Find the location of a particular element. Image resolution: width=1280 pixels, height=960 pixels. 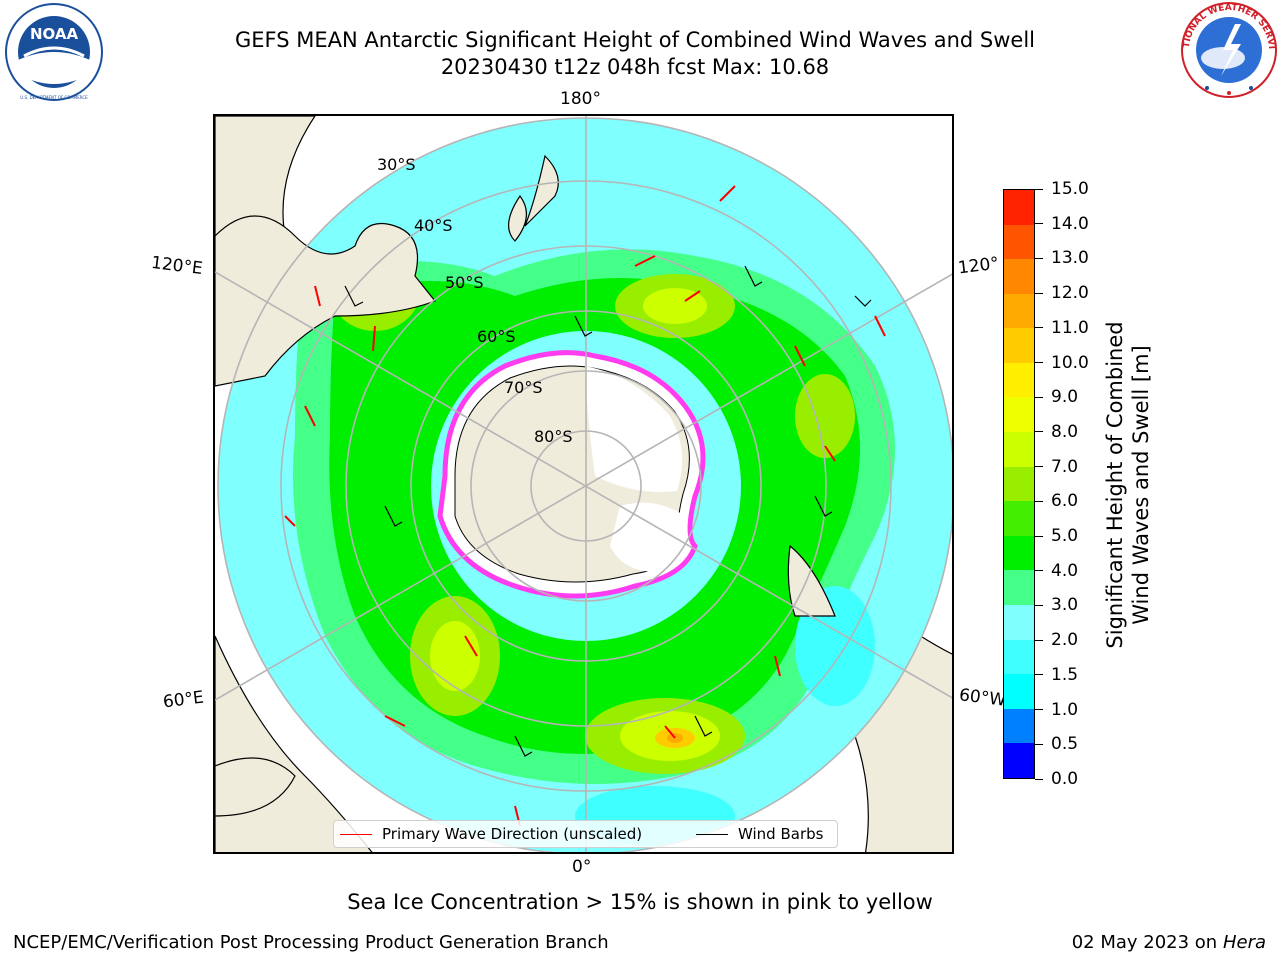

colorbar-tick: 15.0 is located at coordinates (1062, 189).